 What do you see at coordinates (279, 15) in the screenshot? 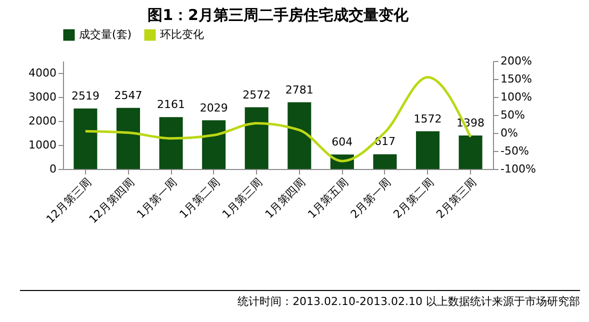
I see `chart-title: 图1：2月第三周二手房住宅成交量变化` at bounding box center [279, 15].